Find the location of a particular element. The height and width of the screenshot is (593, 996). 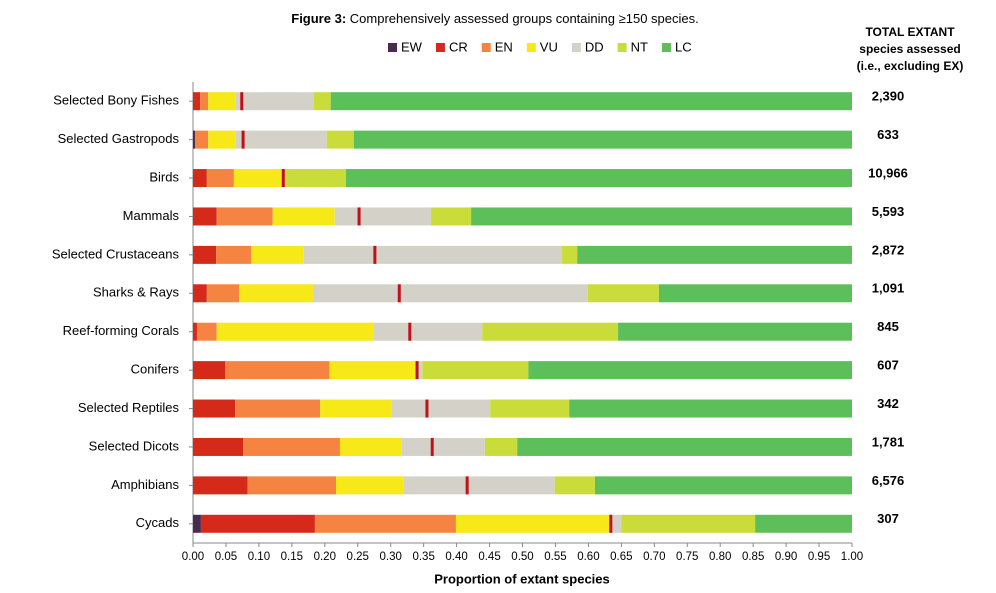

x-tick-label: 0.35 is located at coordinates (423, 557).